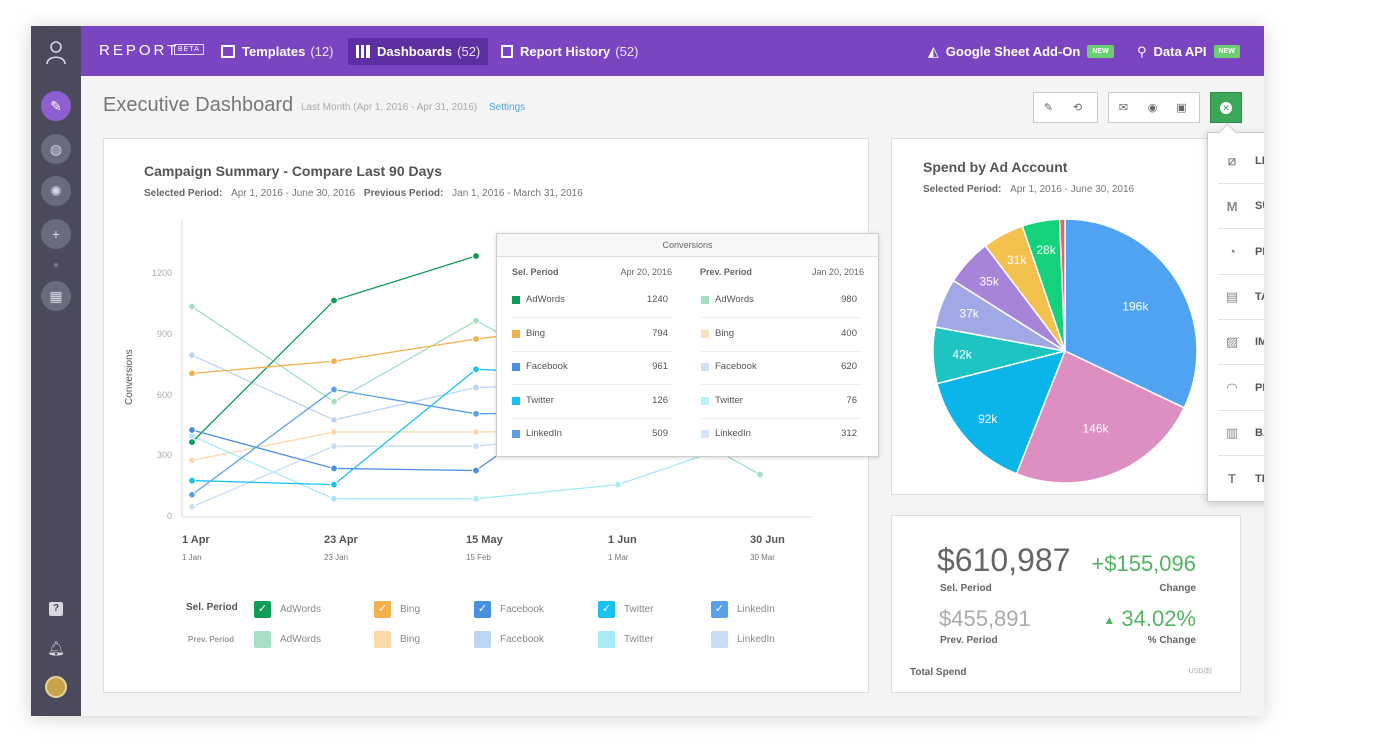 Image resolution: width=1383 pixels, height=747 pixels. What do you see at coordinates (1241, 297) in the screenshot?
I see `menu-item-table: ▤ TABLE` at bounding box center [1241, 297].